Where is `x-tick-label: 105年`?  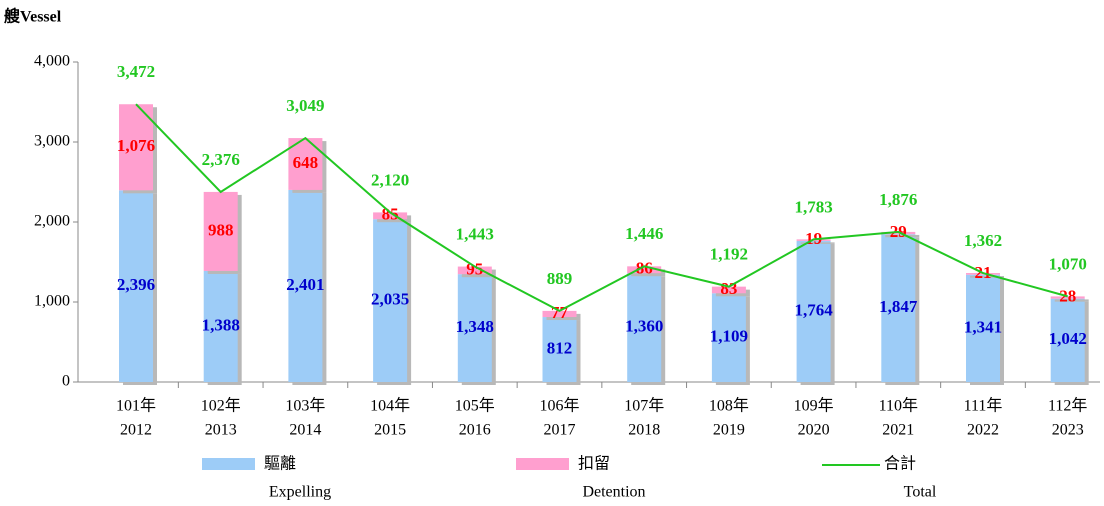
x-tick-label: 105年 is located at coordinates (475, 406).